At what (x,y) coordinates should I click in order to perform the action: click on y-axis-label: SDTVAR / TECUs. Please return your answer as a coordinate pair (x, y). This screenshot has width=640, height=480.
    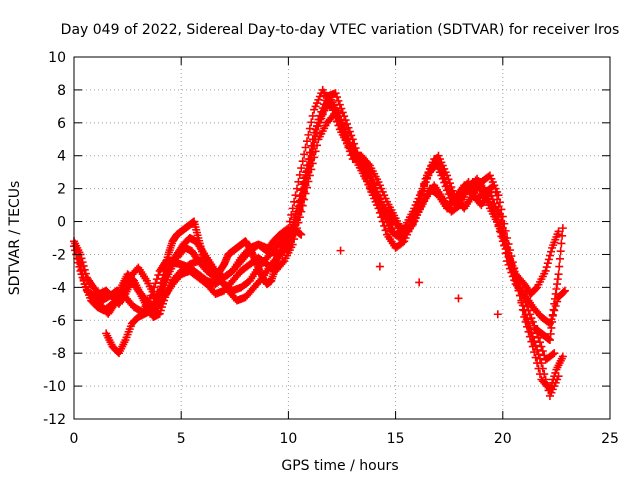
    Looking at the image, I should click on (15, 238).